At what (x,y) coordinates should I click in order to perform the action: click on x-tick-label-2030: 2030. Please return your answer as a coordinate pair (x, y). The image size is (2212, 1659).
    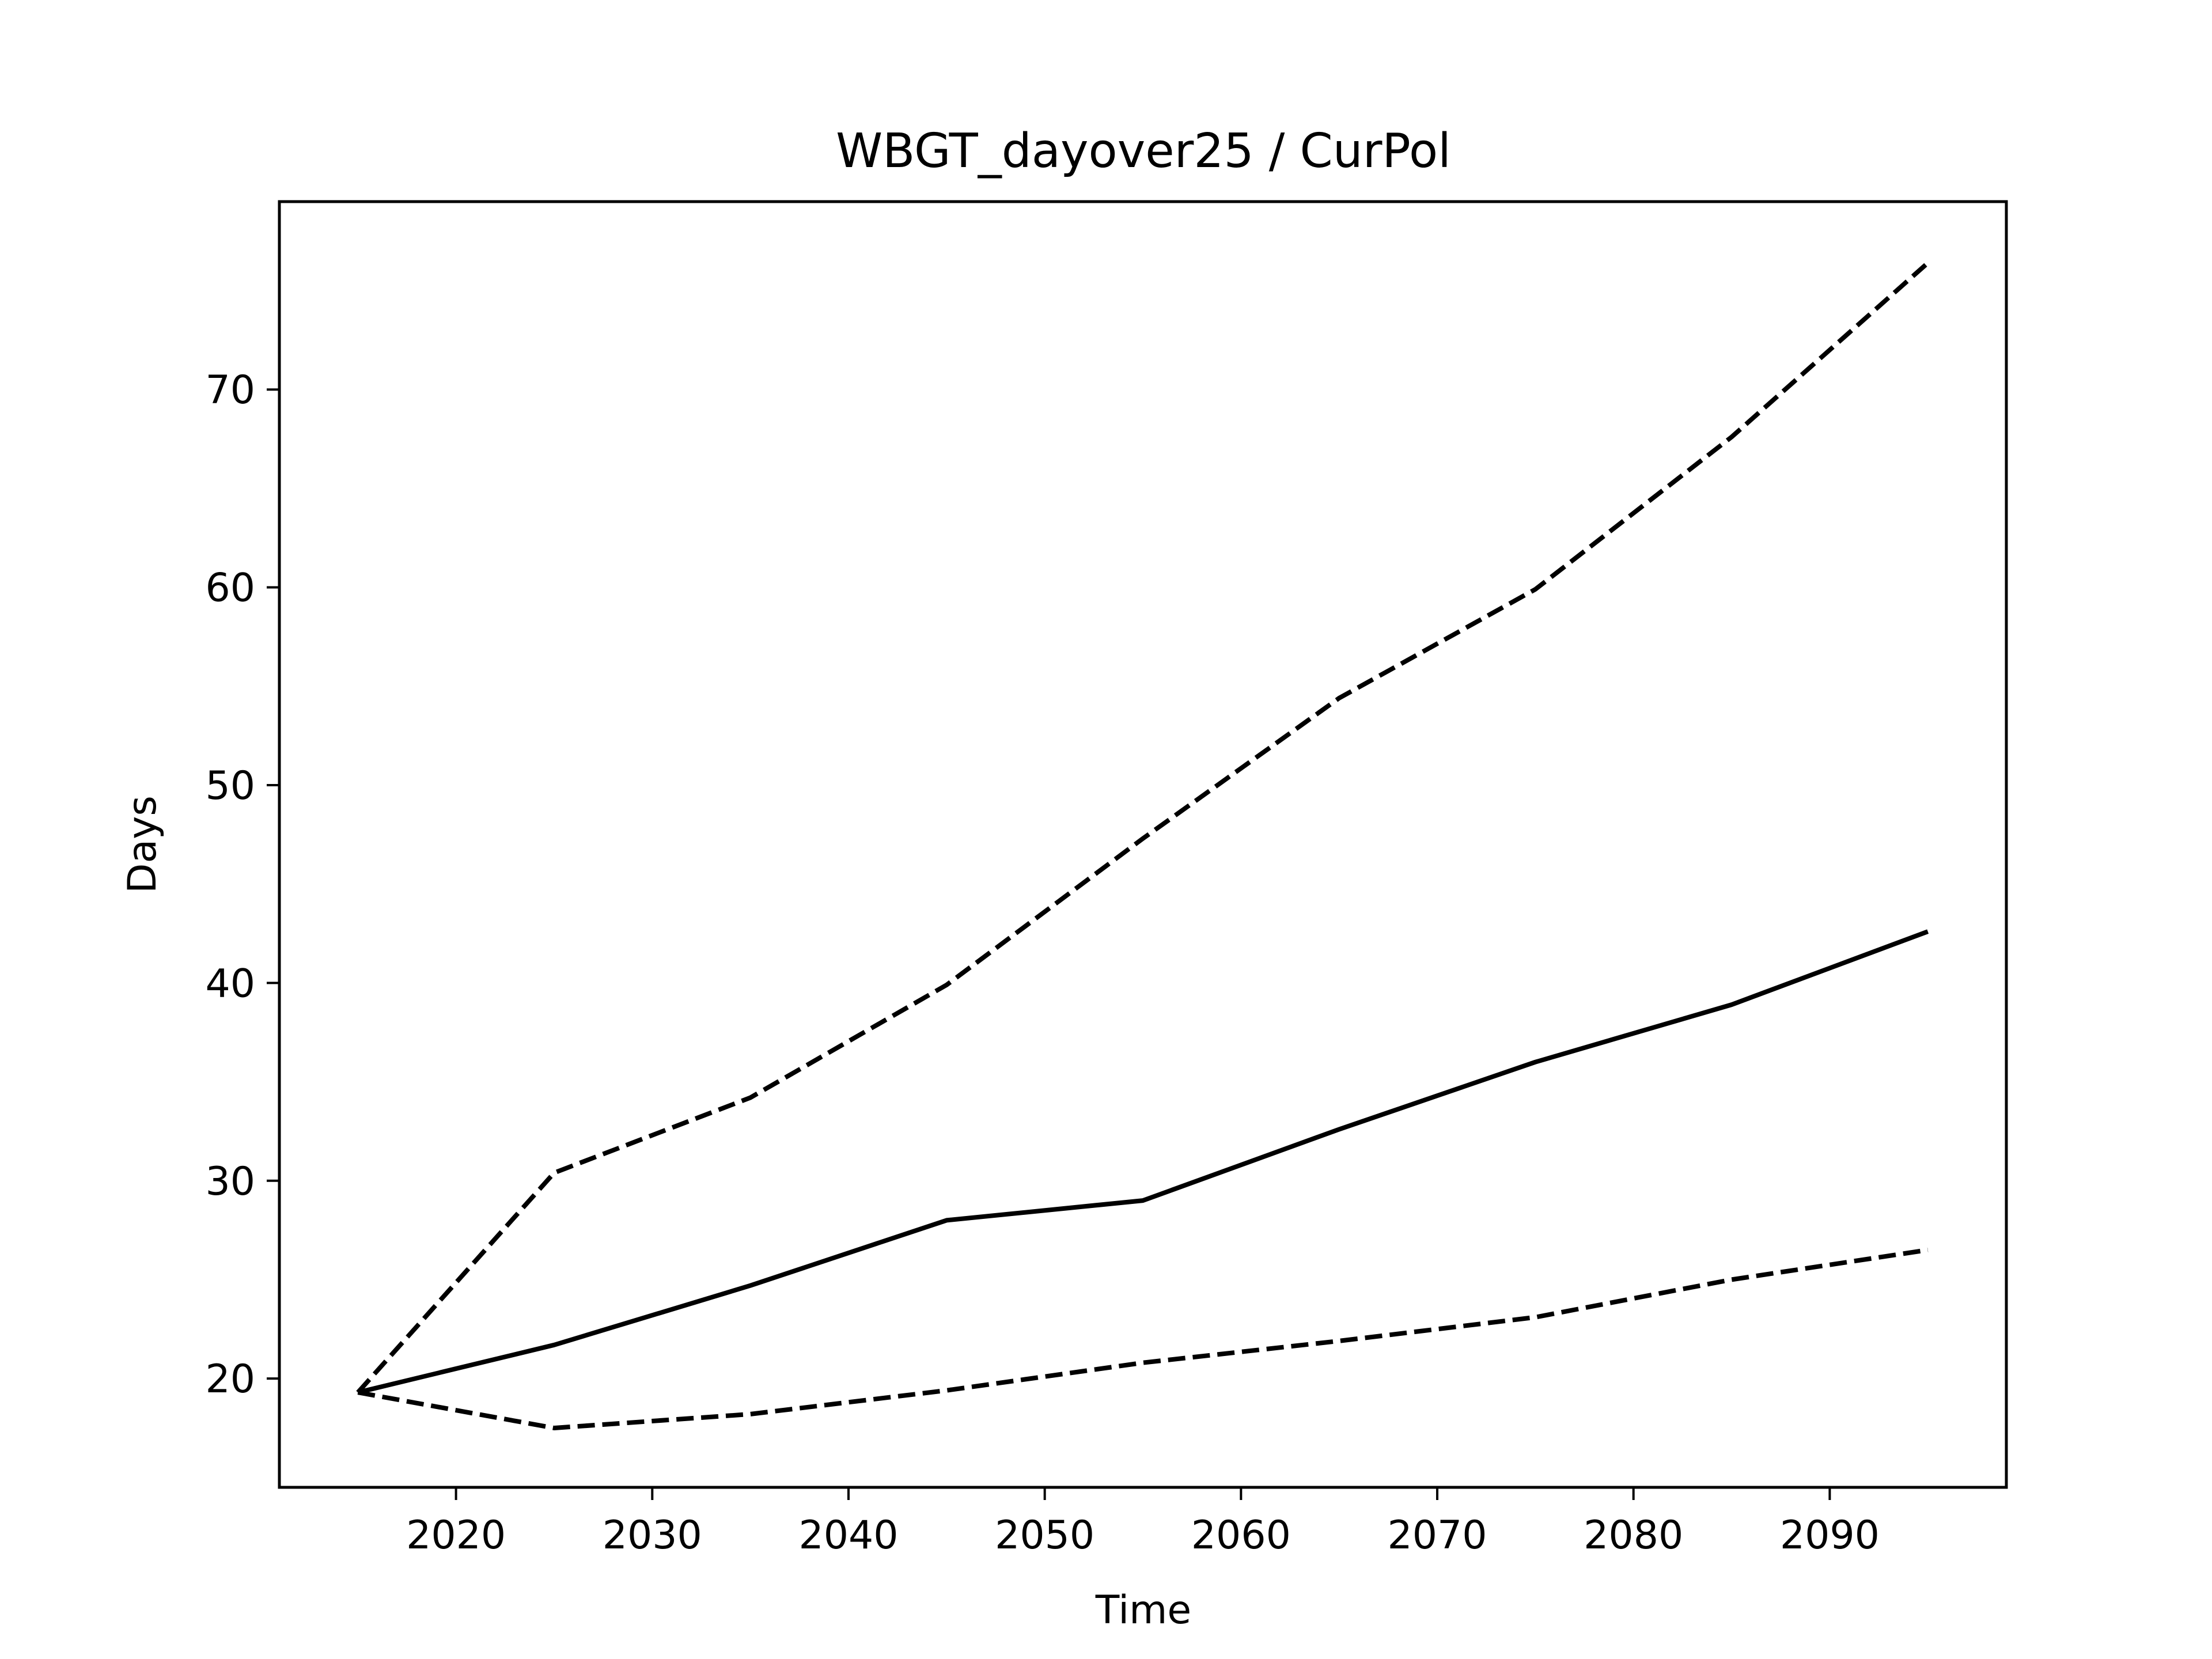
    Looking at the image, I should click on (652, 1535).